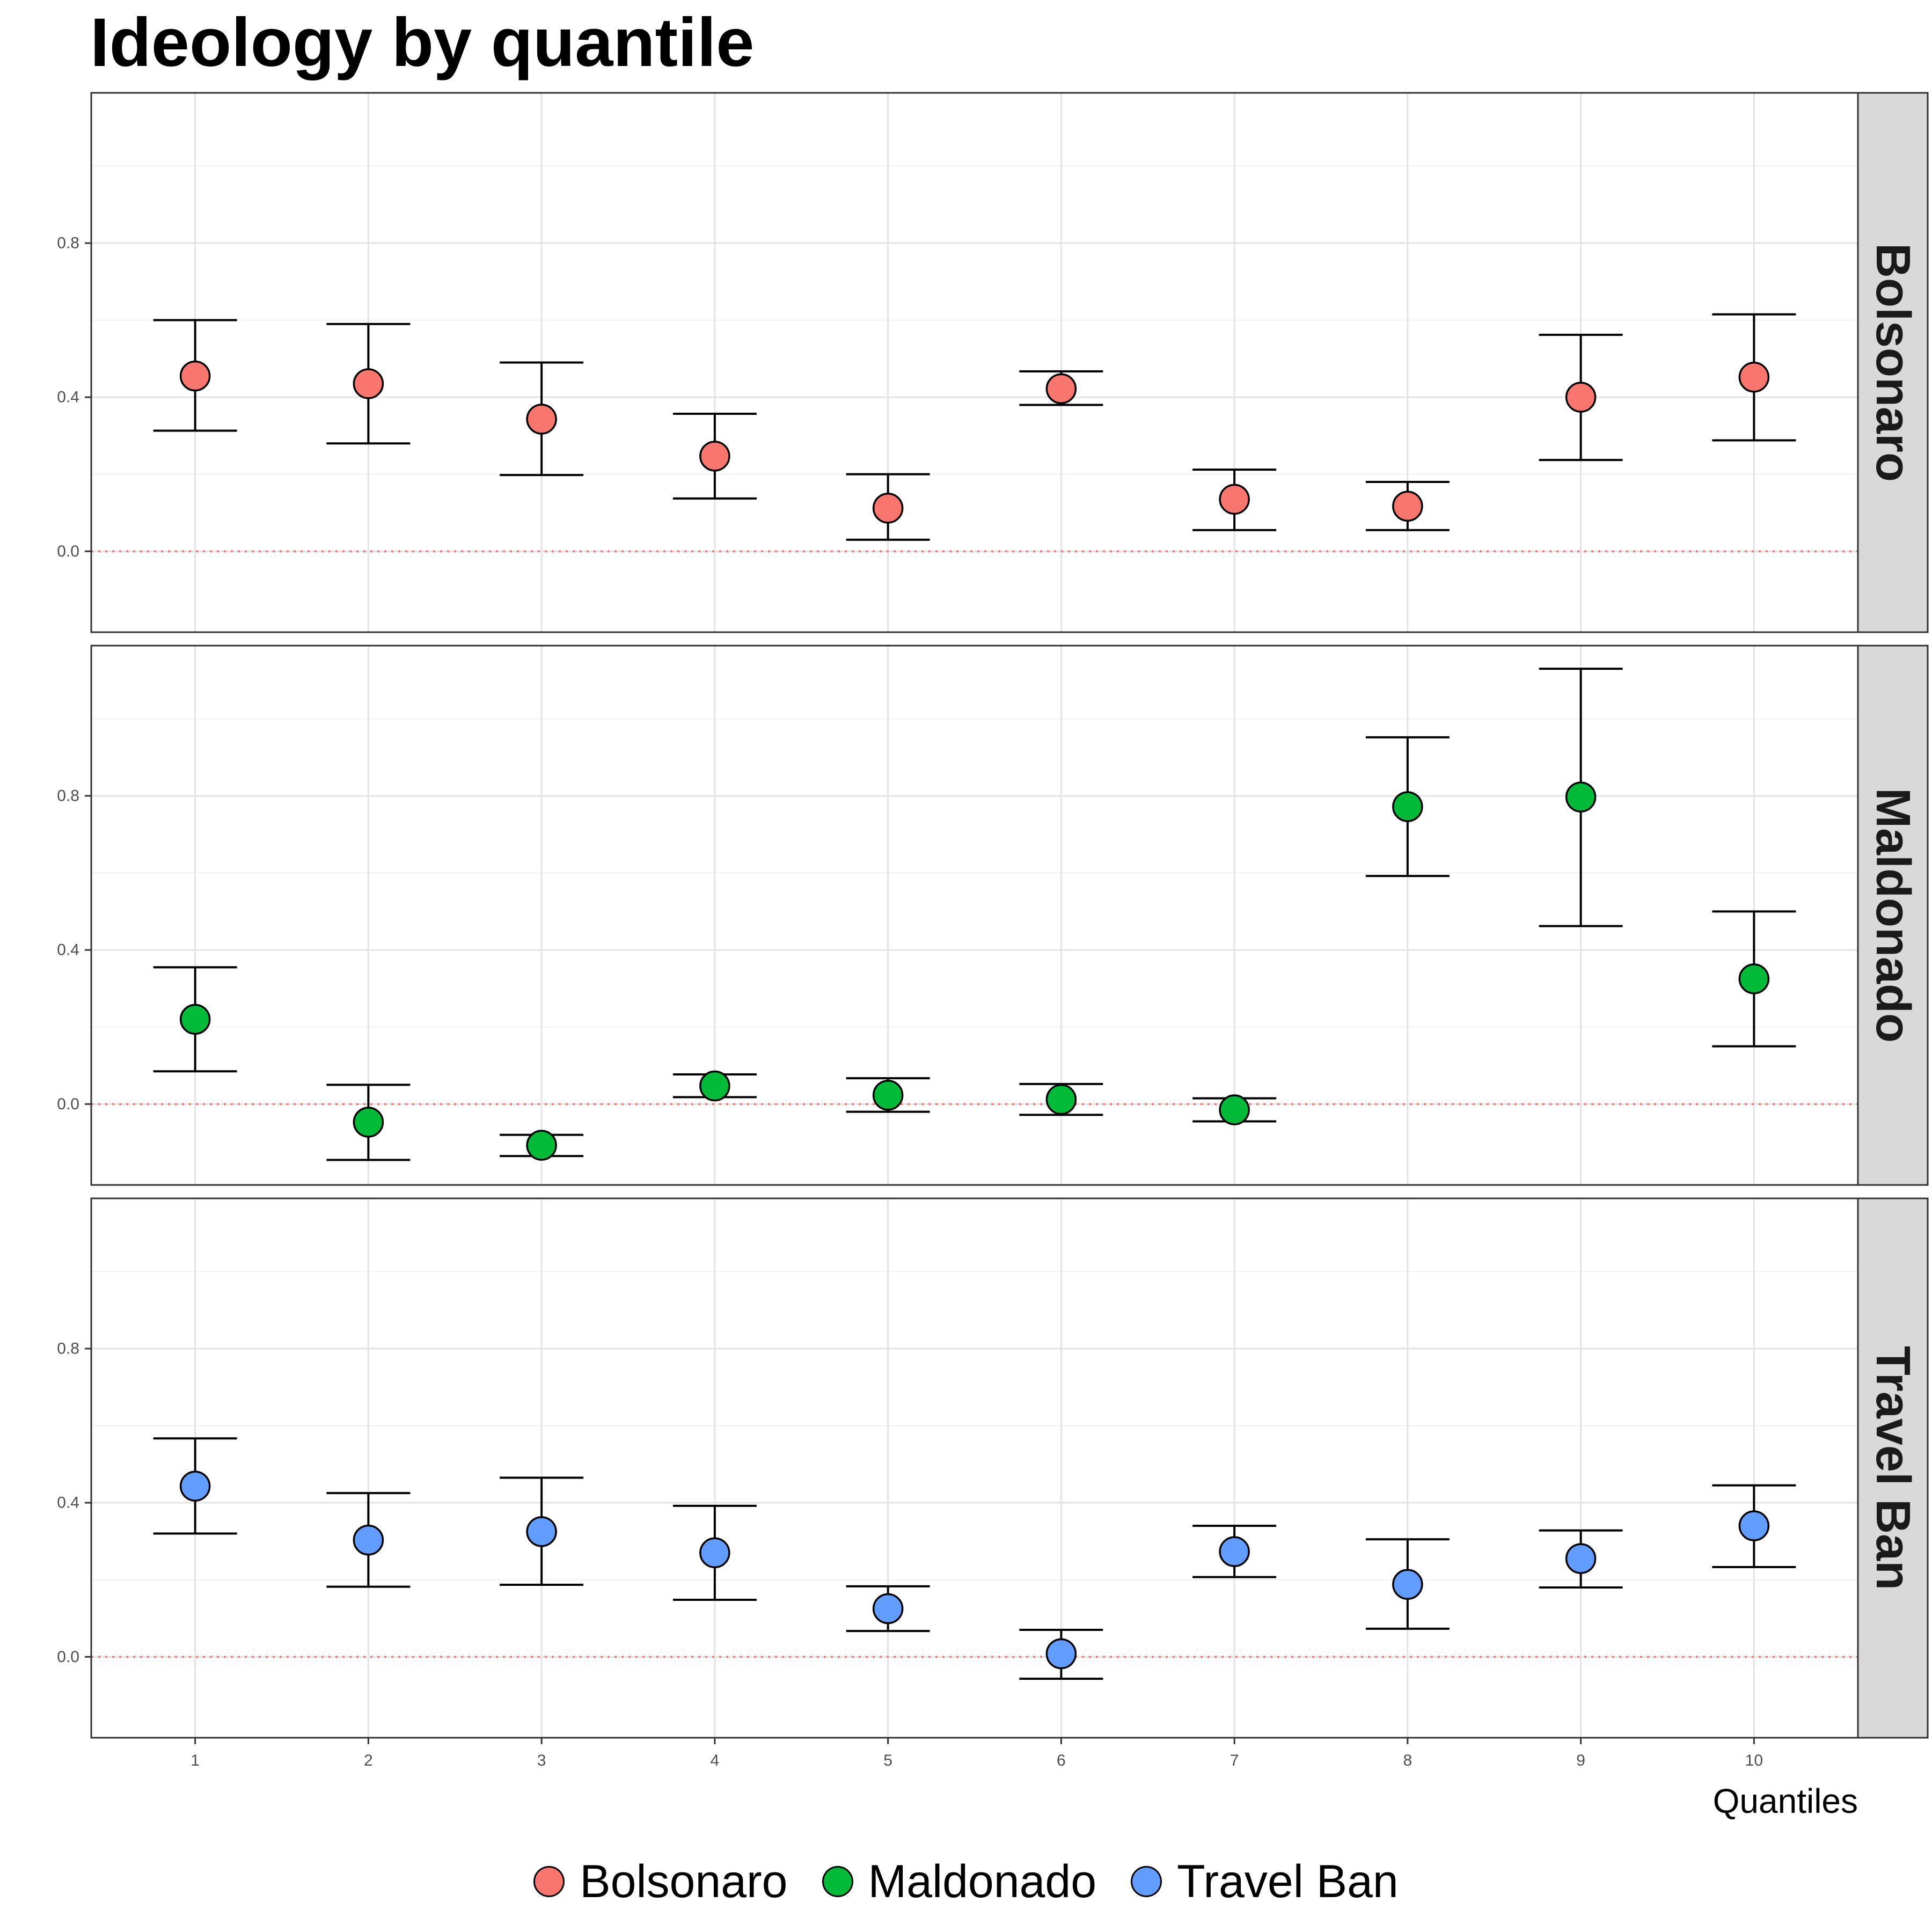  What do you see at coordinates (1288, 1881) in the screenshot?
I see `legend-label-travel-ban: Travel Ban` at bounding box center [1288, 1881].